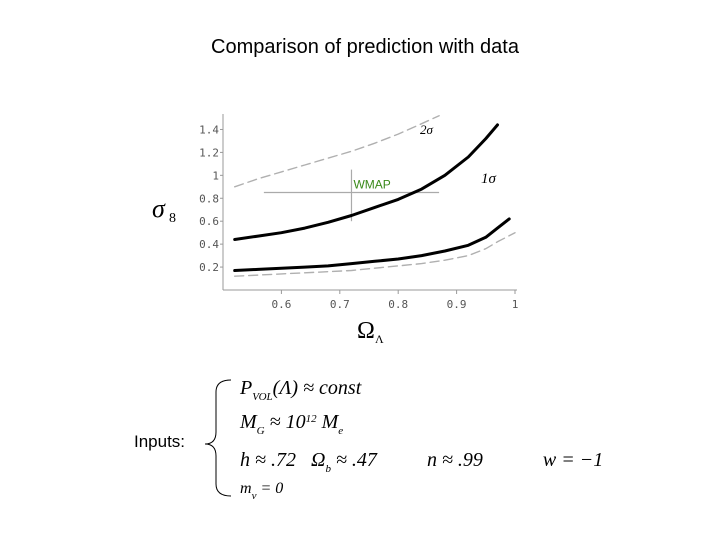 The width and height of the screenshot is (720, 540). What do you see at coordinates (515, 304) in the screenshot?
I see `x-tick-label: 1` at bounding box center [515, 304].